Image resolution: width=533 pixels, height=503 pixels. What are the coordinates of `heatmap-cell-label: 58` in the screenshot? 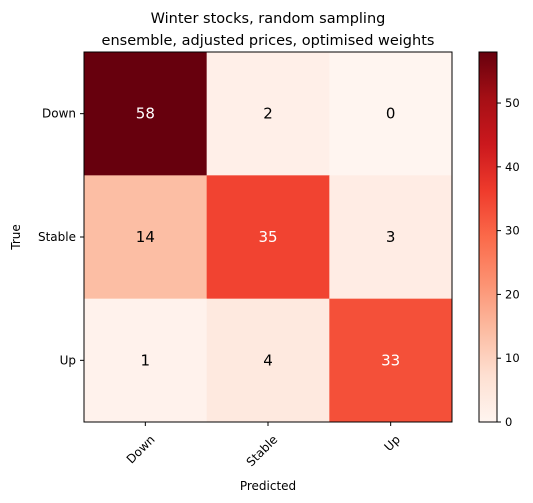 It's located at (145, 114).